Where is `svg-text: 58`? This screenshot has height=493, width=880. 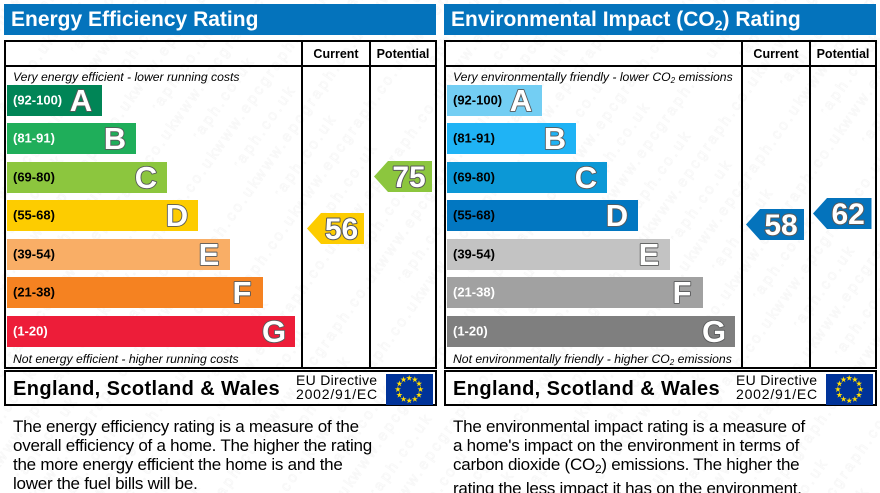 svg-text: 58 is located at coordinates (780, 224).